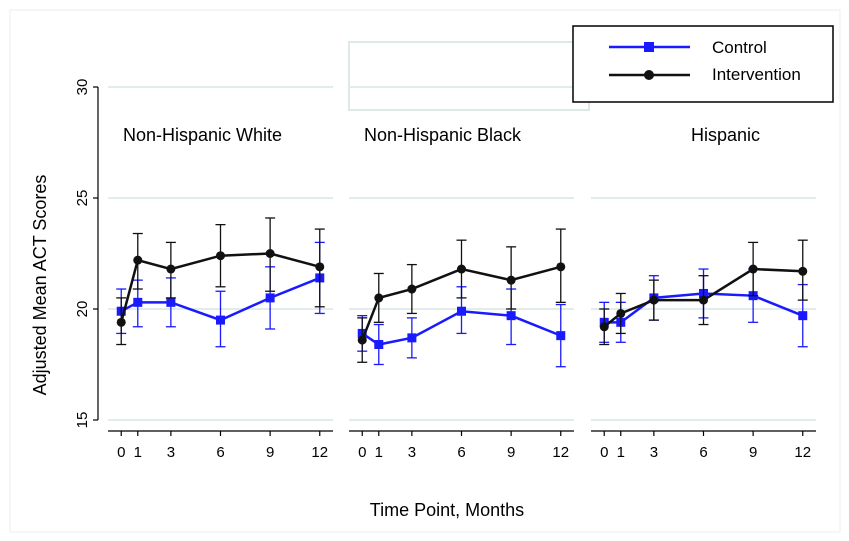 The height and width of the screenshot is (541, 849). What do you see at coordinates (82, 87) in the screenshot?
I see `y-tick-label: 30` at bounding box center [82, 87].